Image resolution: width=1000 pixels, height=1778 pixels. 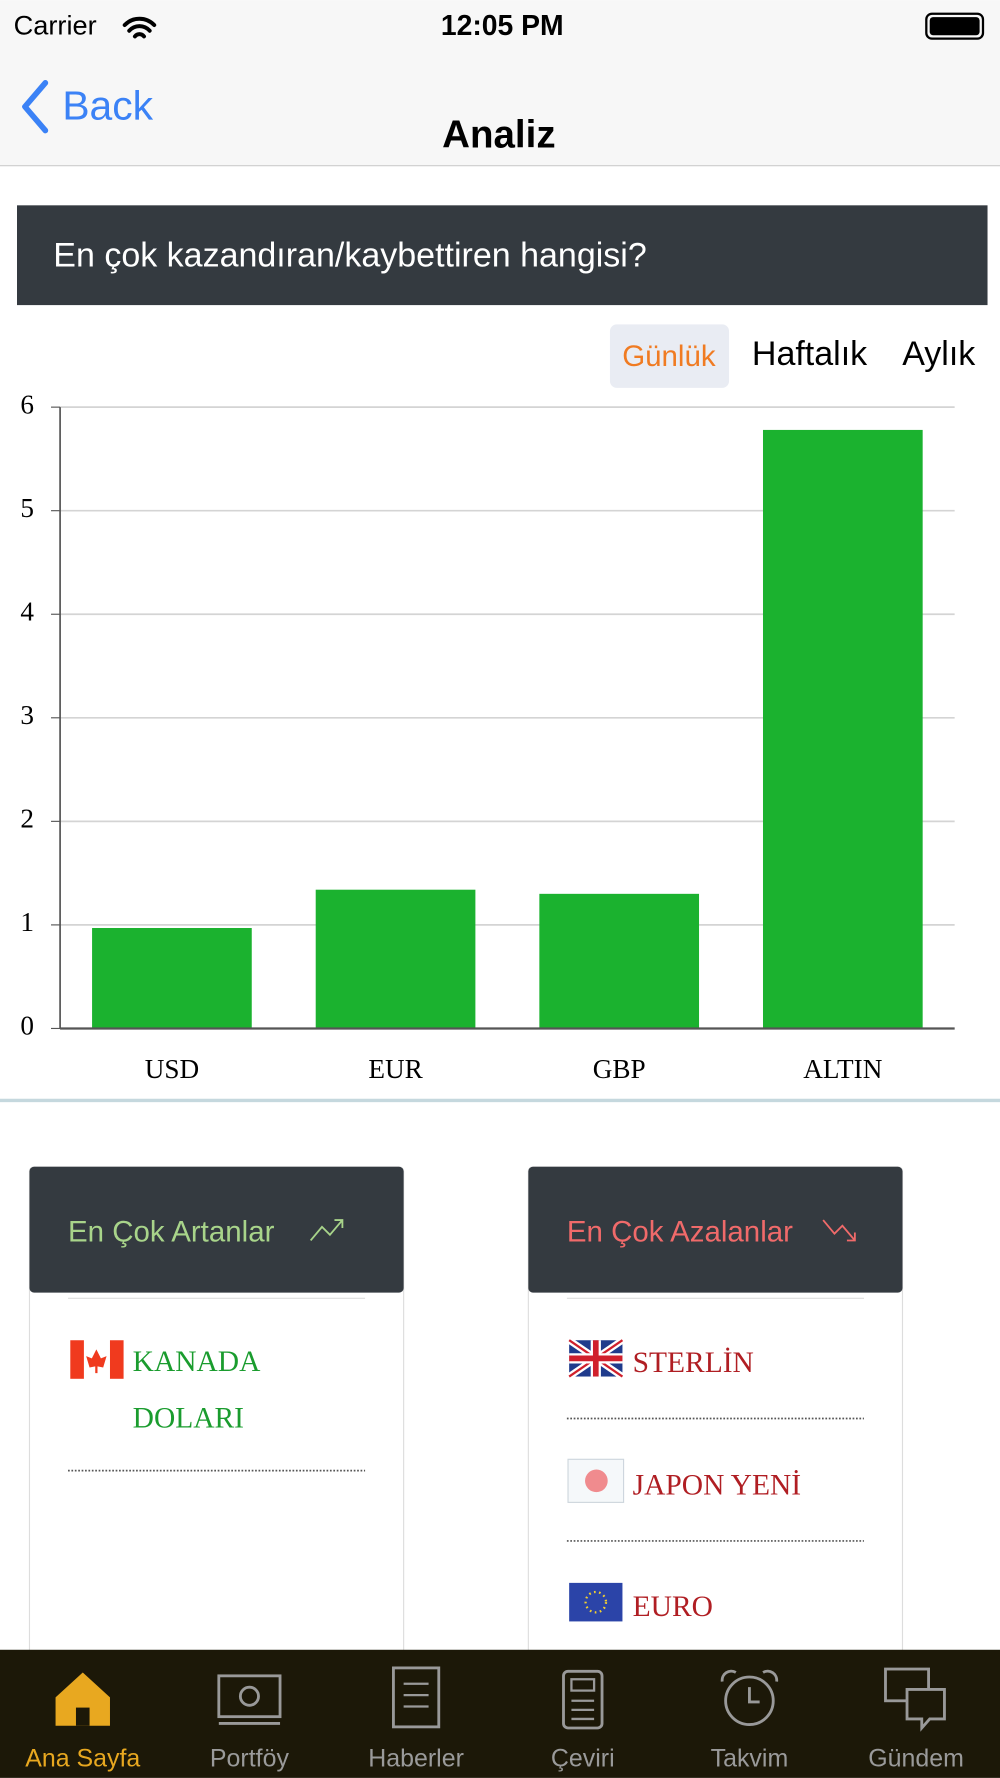 I want to click on gainers-header, so click(x=216, y=1229).